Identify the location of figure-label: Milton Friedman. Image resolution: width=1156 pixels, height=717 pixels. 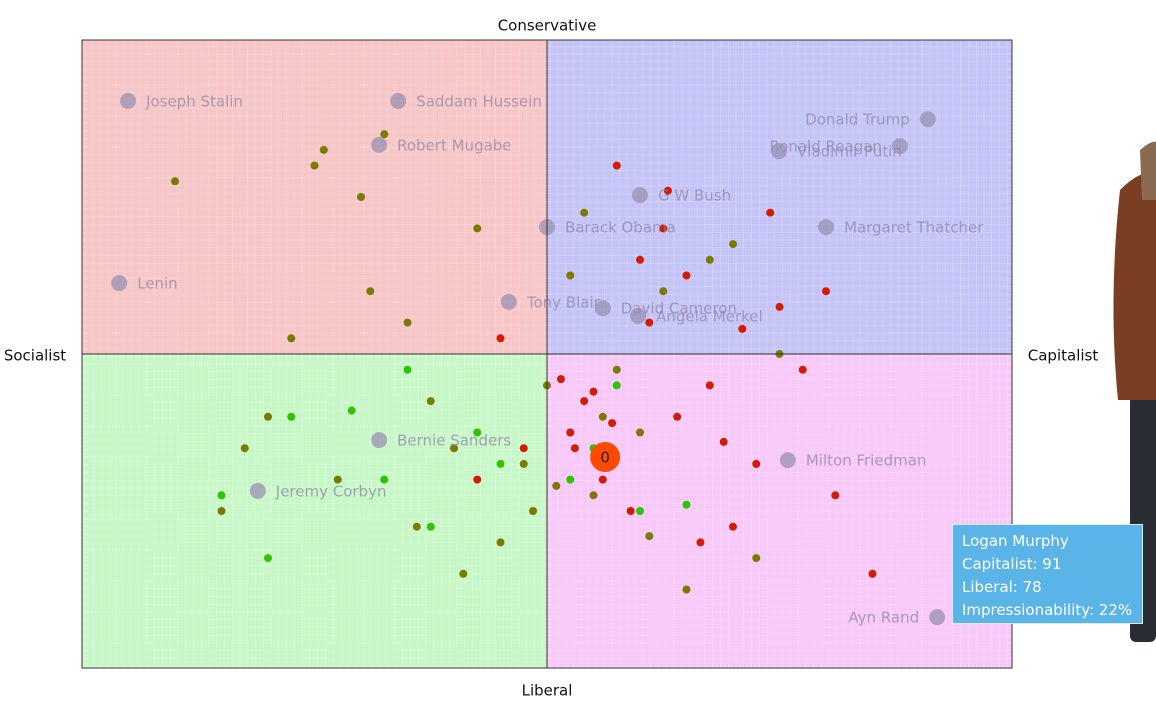
(866, 461).